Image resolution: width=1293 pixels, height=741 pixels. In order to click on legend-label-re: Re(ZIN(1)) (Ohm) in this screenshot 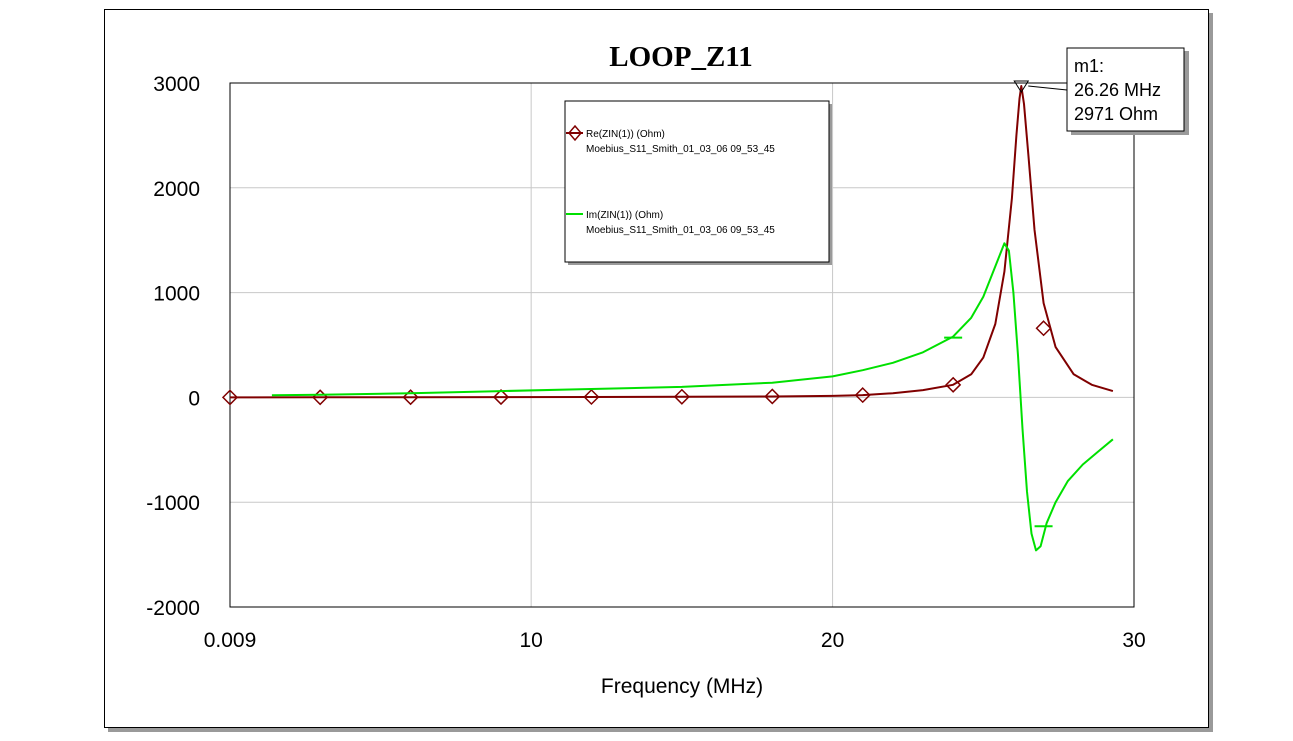, I will do `click(625, 134)`.